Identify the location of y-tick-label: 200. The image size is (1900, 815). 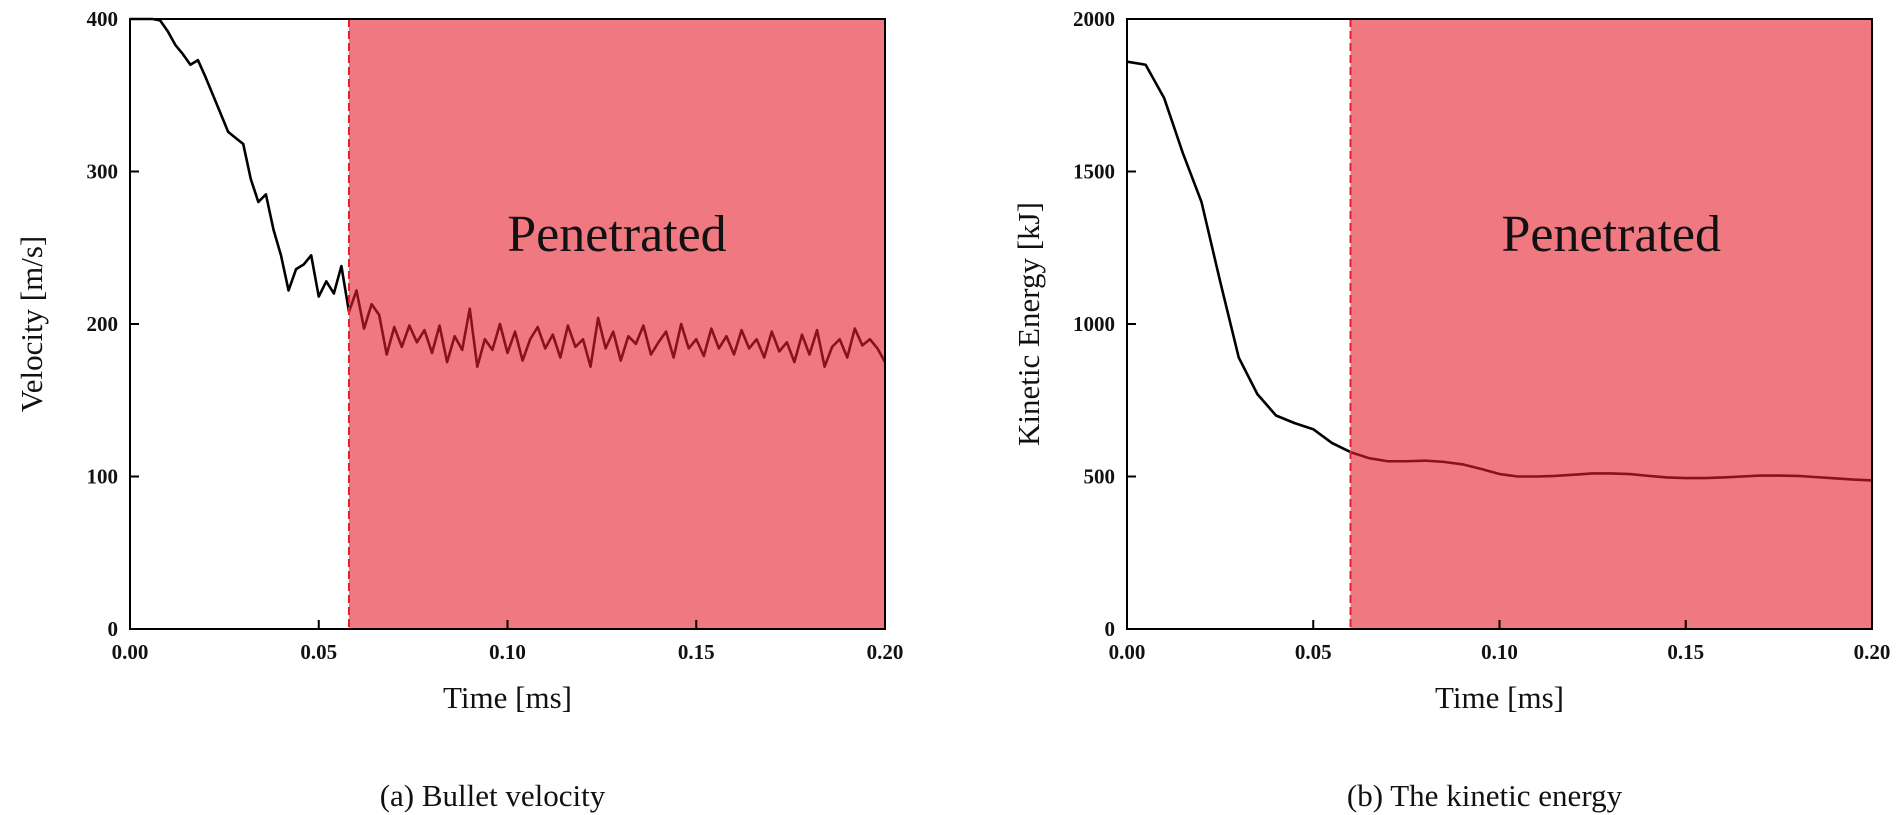
(103, 324).